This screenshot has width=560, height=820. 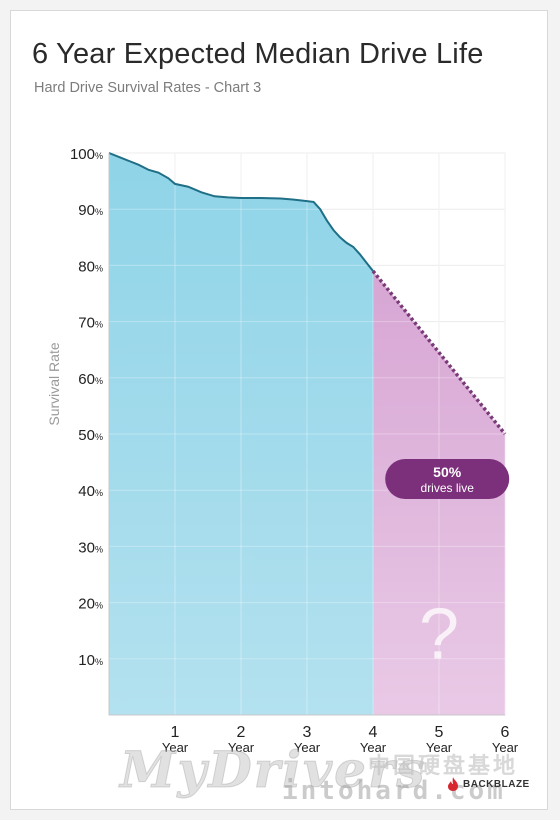 I want to click on watermark-main: MyDrivers, so click(x=273, y=770).